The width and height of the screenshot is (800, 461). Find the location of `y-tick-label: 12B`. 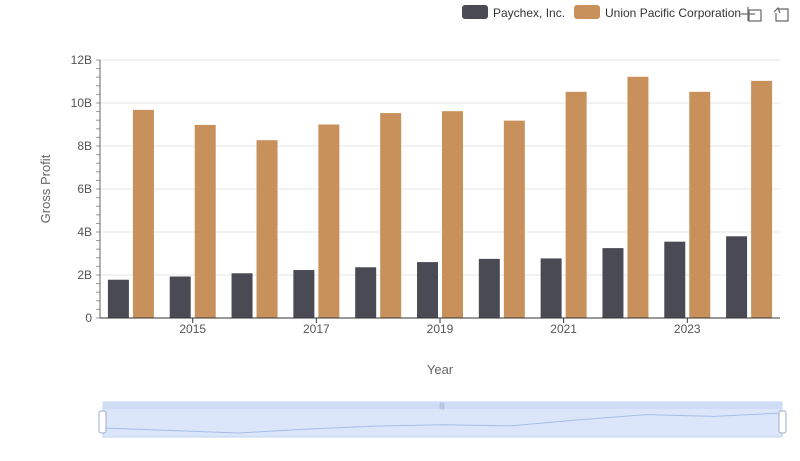

y-tick-label: 12B is located at coordinates (81, 60).